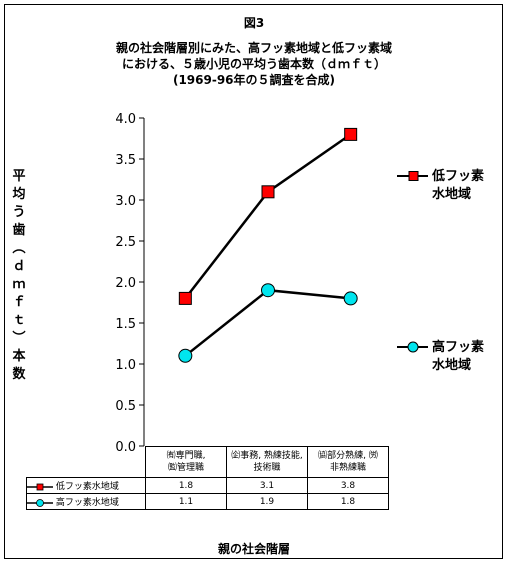 This screenshot has height=563, width=508. What do you see at coordinates (19, 230) in the screenshot?
I see `y-axis-label-char: 歯` at bounding box center [19, 230].